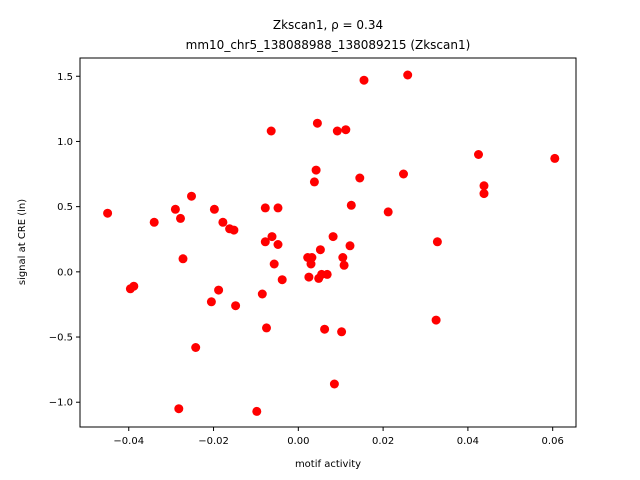  What do you see at coordinates (298, 441) in the screenshot?
I see `x-tick-label: 0.00` at bounding box center [298, 441].